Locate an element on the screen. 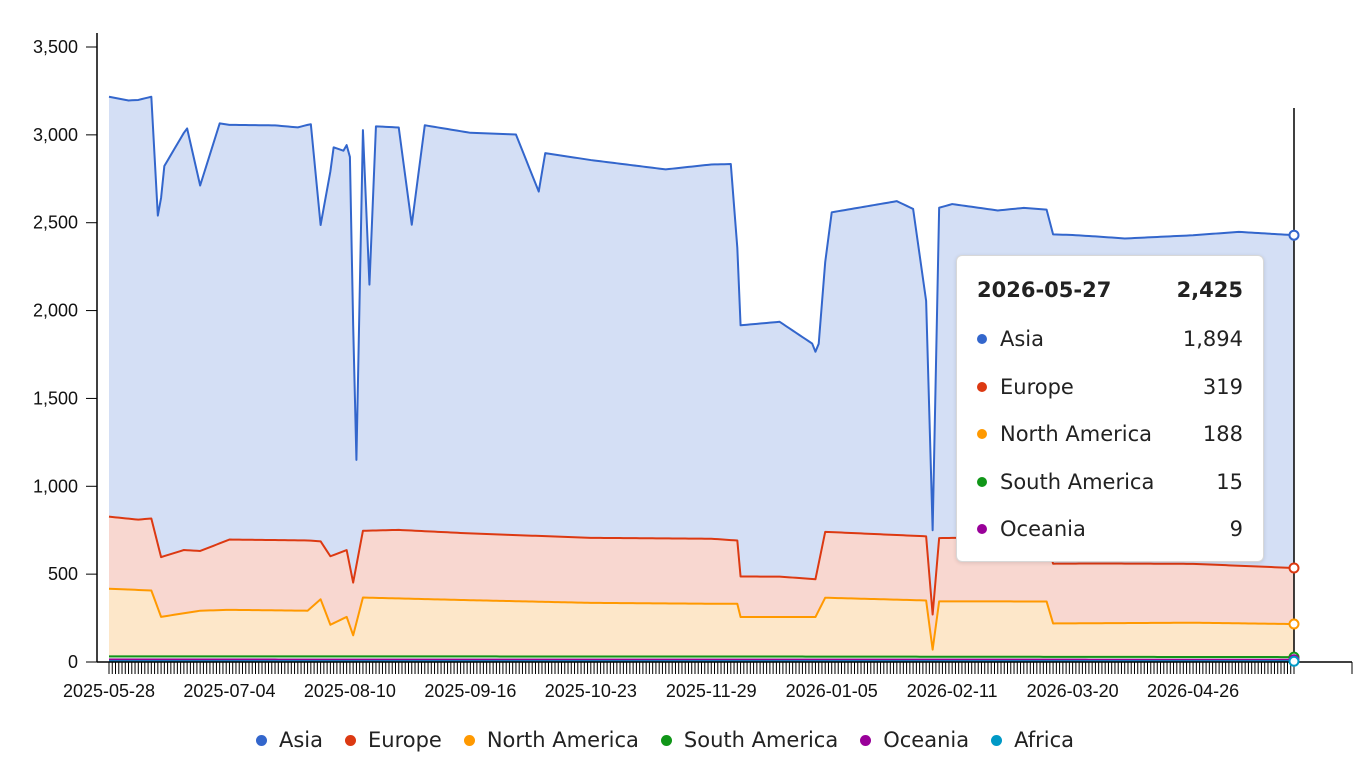 This screenshot has height=774, width=1364. tooltip-series-value: 9 is located at coordinates (1236, 529).